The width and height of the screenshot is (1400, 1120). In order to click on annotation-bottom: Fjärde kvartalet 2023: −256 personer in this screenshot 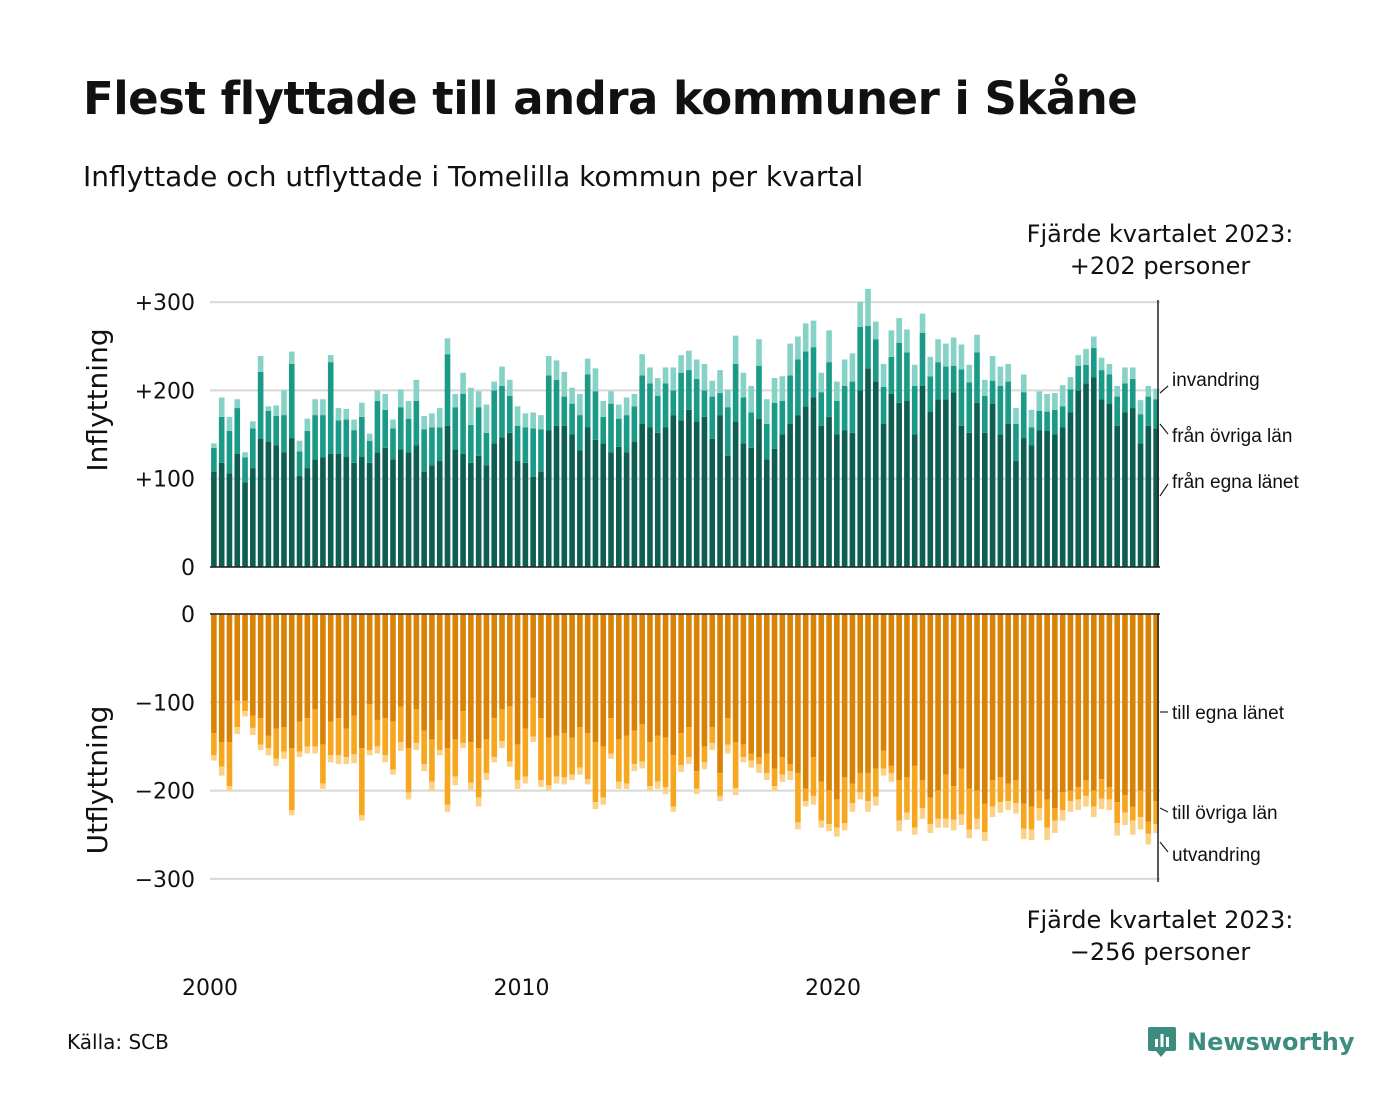, I will do `click(1160, 936)`.